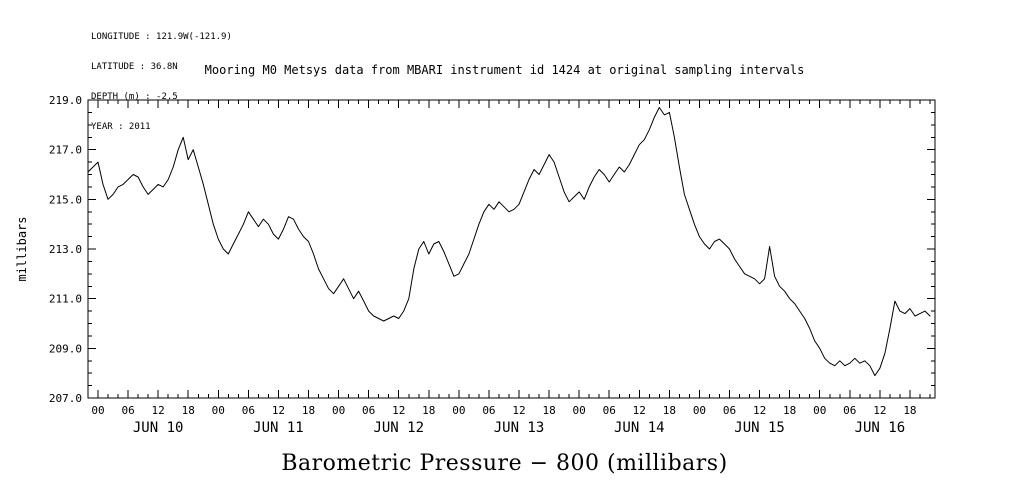  Describe the element at coordinates (398, 428) in the screenshot. I see `x-day-label: JUN 12` at that location.